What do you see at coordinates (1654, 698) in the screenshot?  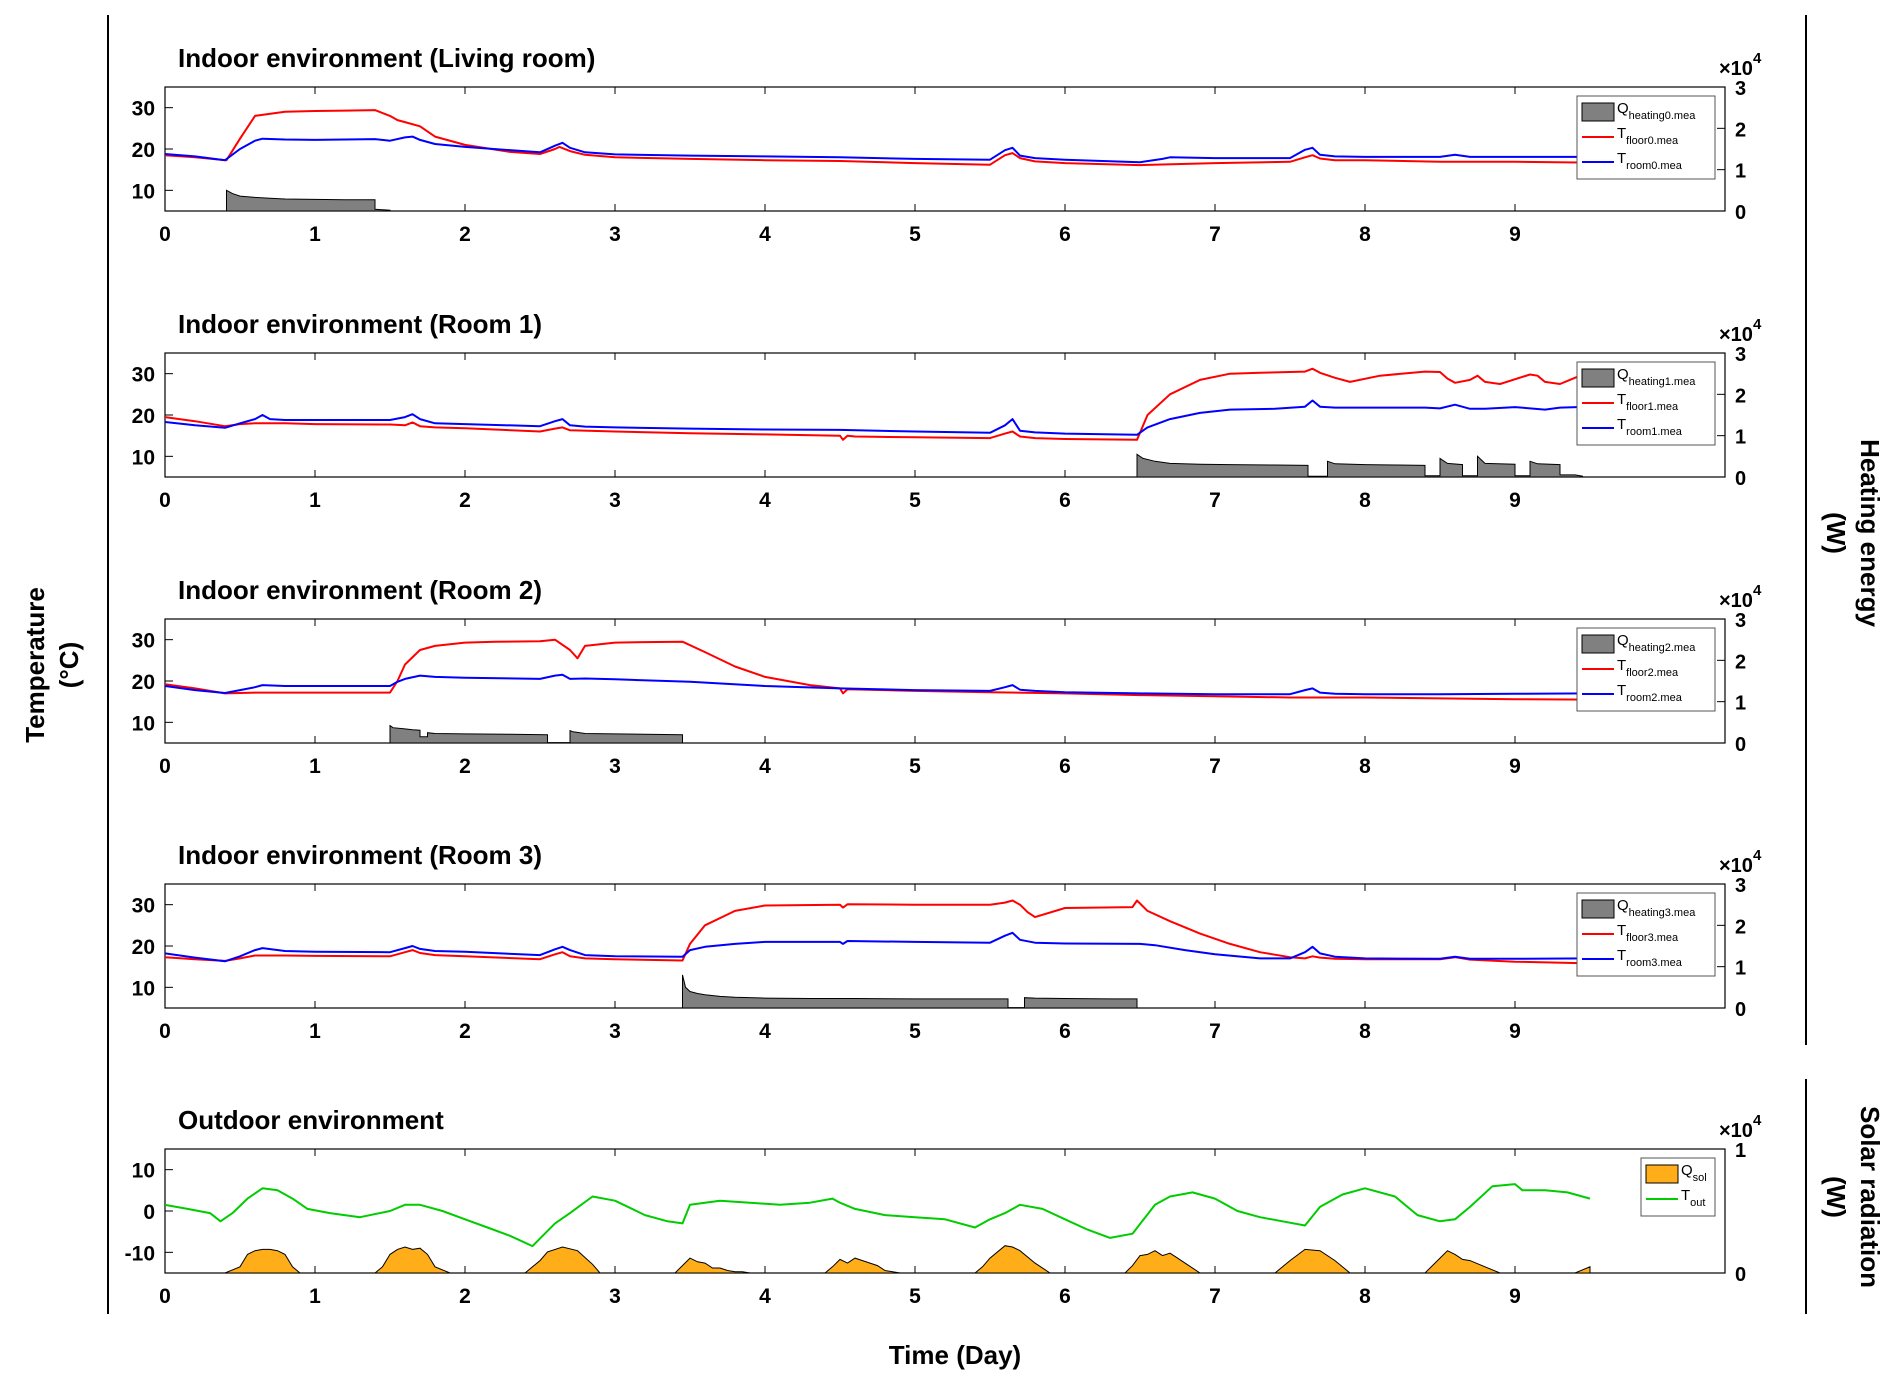 I see `legend-sub: room2.mea` at bounding box center [1654, 698].